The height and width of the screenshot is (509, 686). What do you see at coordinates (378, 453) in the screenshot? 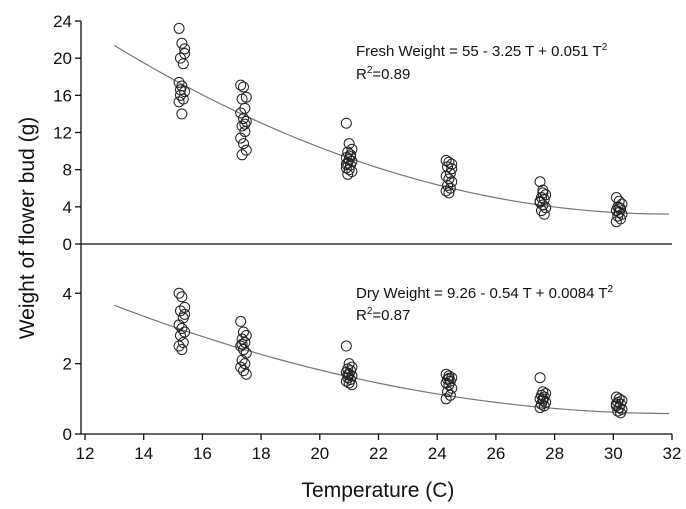
I see `x-tick-label: 22` at bounding box center [378, 453].